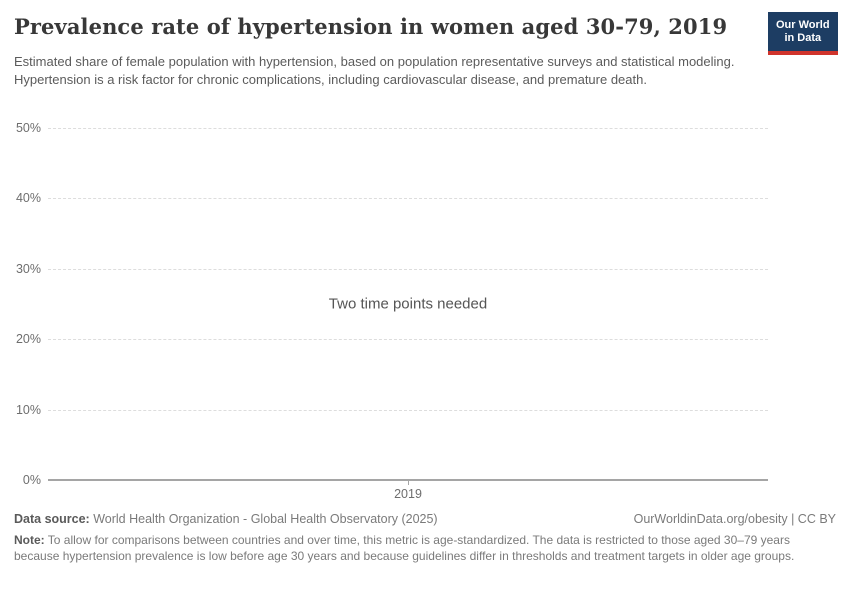  Describe the element at coordinates (408, 494) in the screenshot. I see `x-axis-tick-label: 2019` at that location.